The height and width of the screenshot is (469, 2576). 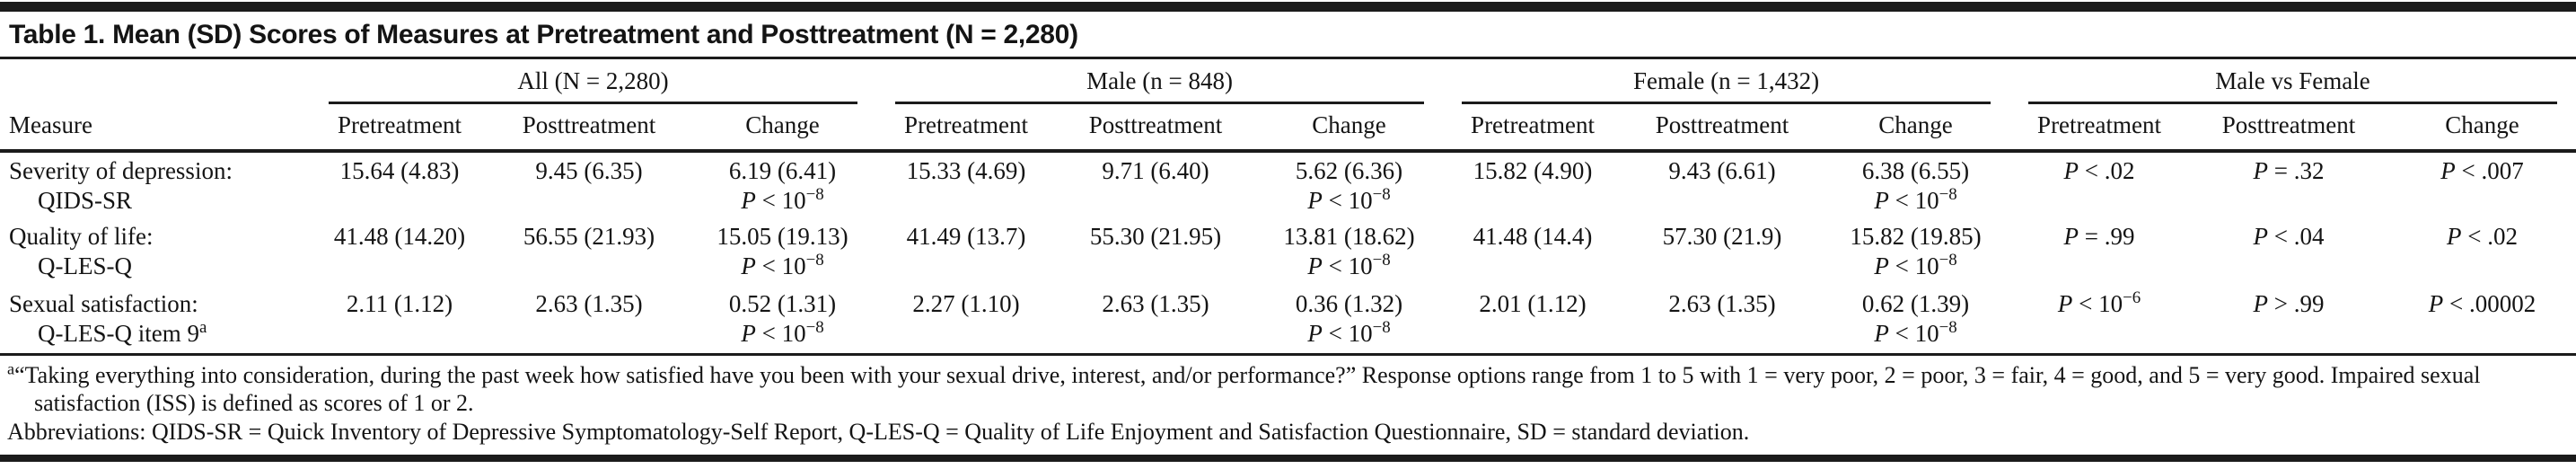 I want to click on cell-mvf-posttreatment-p: P < .04, so click(x=2289, y=236).